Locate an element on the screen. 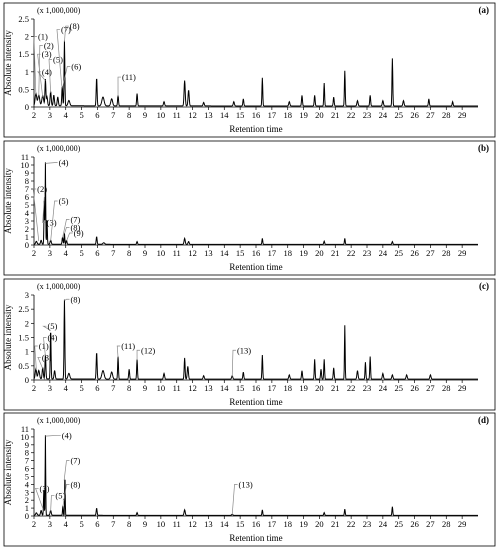 The width and height of the screenshot is (500, 550). peak-label: (8) is located at coordinates (75, 484).